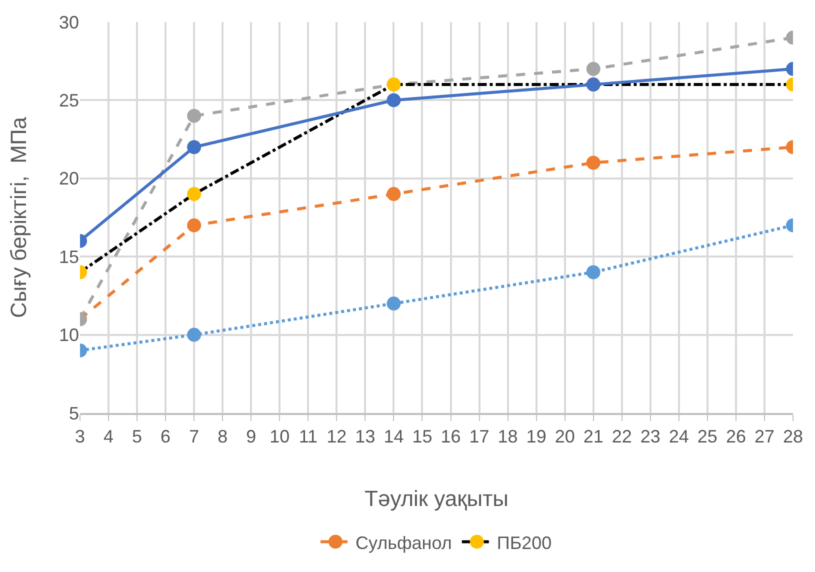  What do you see at coordinates (622, 436) in the screenshot?
I see `x-tick-label: 22` at bounding box center [622, 436].